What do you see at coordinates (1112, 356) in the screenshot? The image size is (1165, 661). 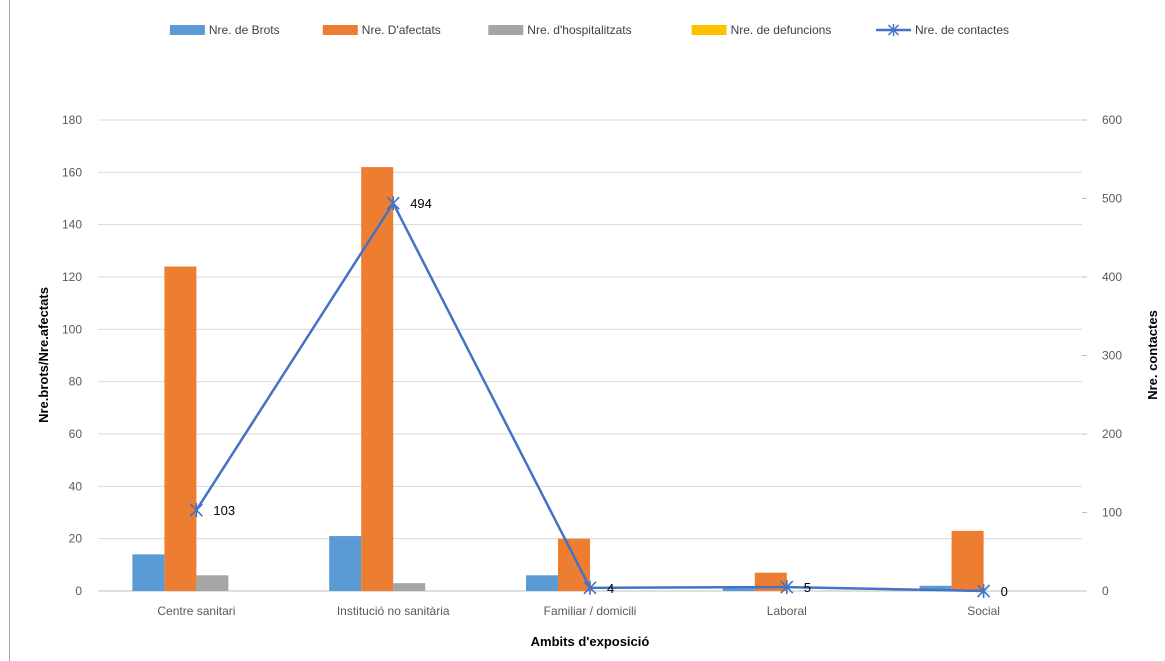 I see `y2-tick-label: 300` at bounding box center [1112, 356].